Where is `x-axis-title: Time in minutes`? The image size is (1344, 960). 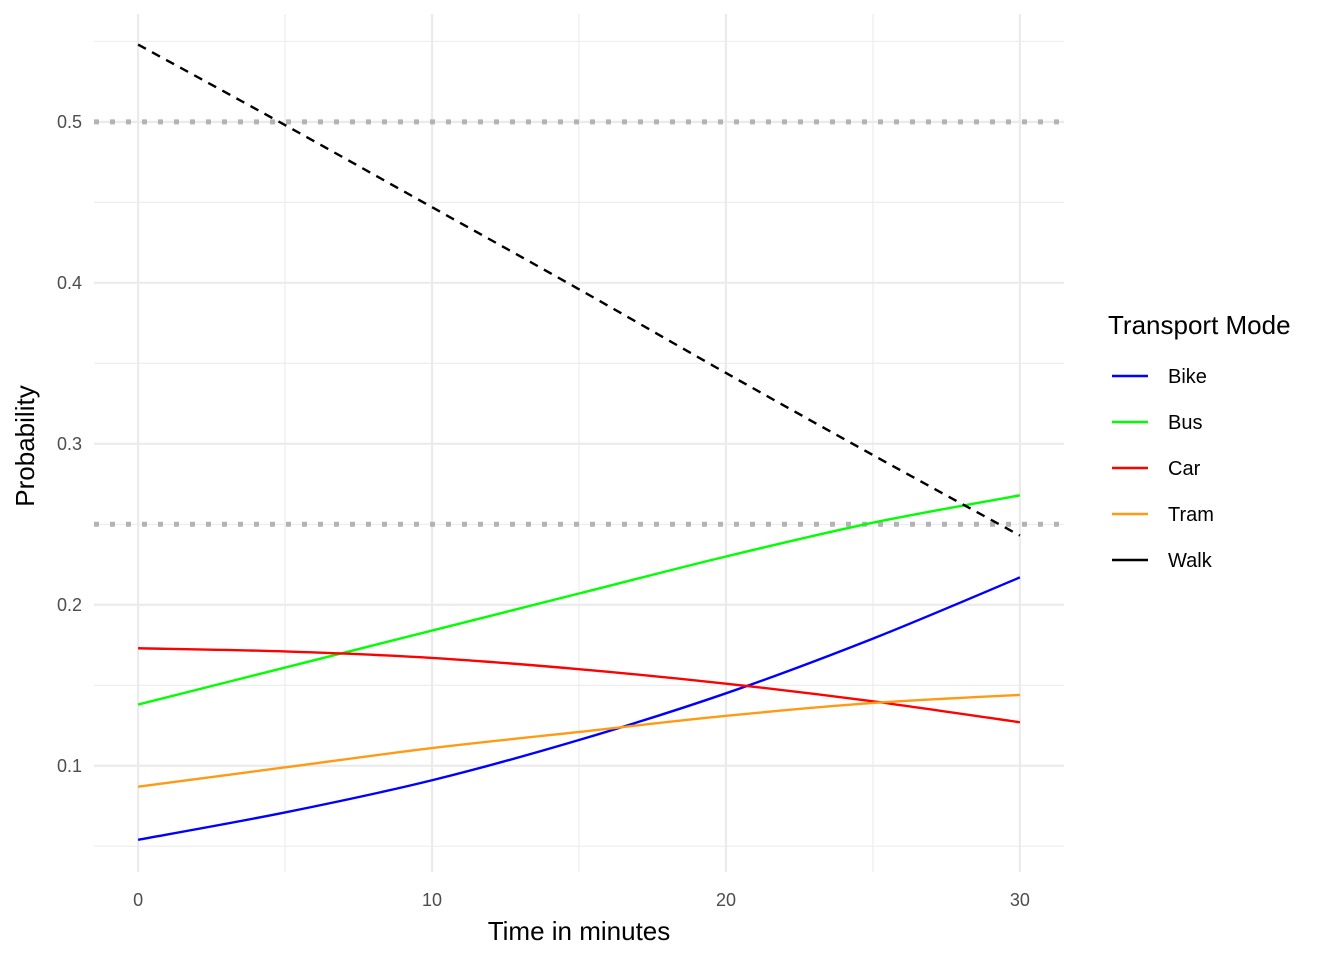
x-axis-title: Time in minutes is located at coordinates (579, 931).